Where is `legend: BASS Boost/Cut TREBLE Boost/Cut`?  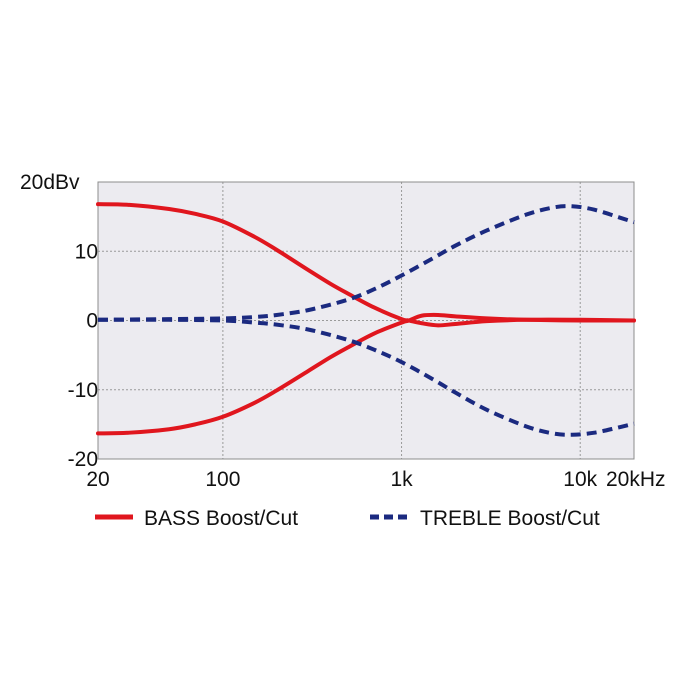 legend: BASS Boost/Cut TREBLE Boost/Cut is located at coordinates (347, 518).